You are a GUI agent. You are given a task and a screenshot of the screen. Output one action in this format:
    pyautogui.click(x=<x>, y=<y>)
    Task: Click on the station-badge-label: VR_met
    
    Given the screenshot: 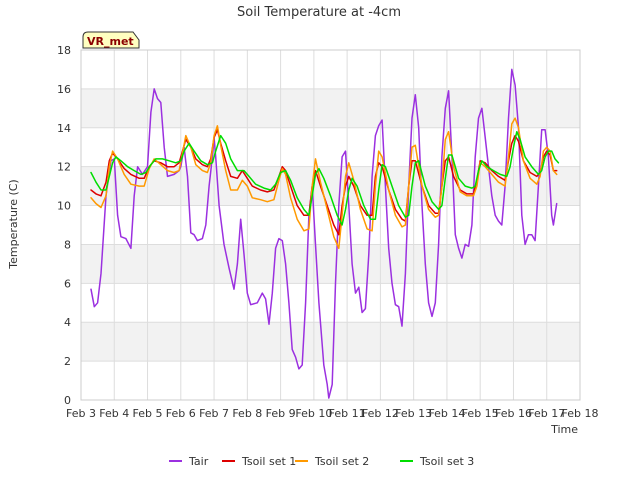 What is the action you would take?
    pyautogui.click(x=110, y=41)
    